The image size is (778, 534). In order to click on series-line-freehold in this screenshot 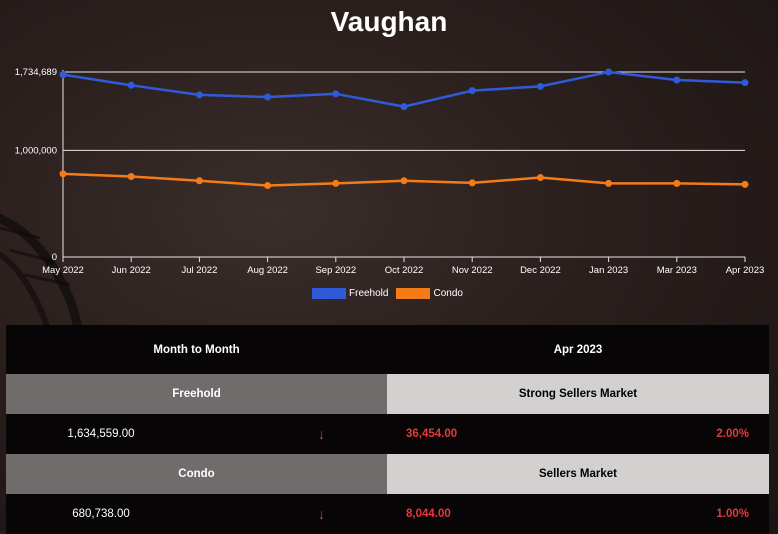, I will do `click(404, 89)`.